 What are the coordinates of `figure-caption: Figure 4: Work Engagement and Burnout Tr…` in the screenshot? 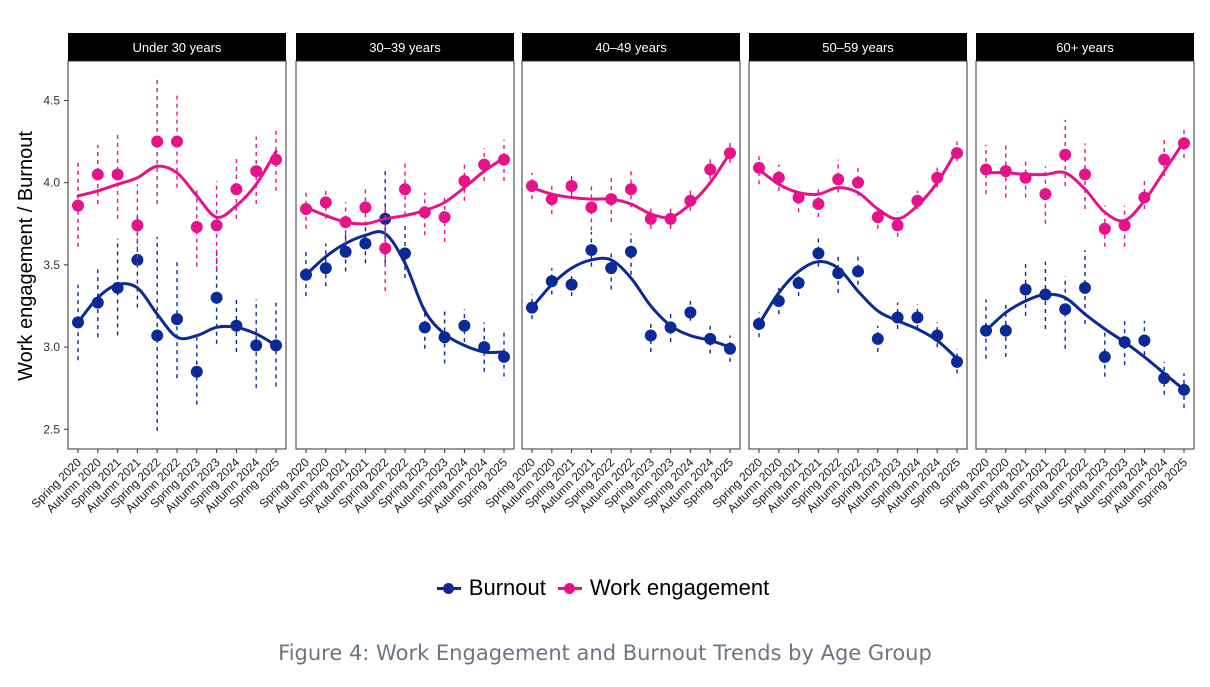 It's located at (605, 653).